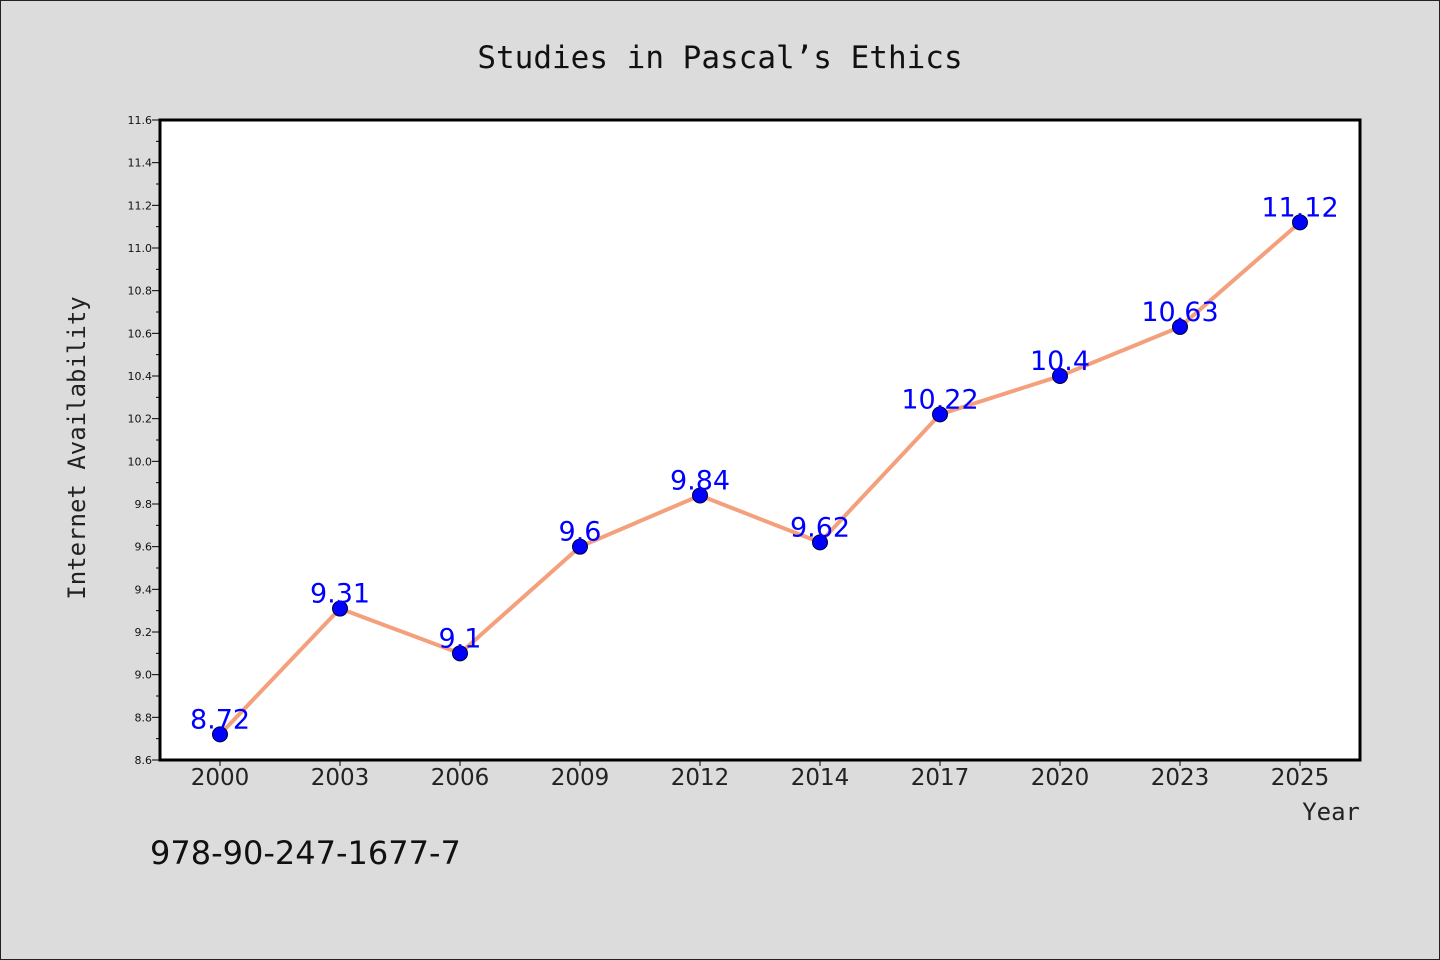 This screenshot has height=960, width=1440. What do you see at coordinates (144, 760) in the screenshot?
I see `y-tick-label: 8.6` at bounding box center [144, 760].